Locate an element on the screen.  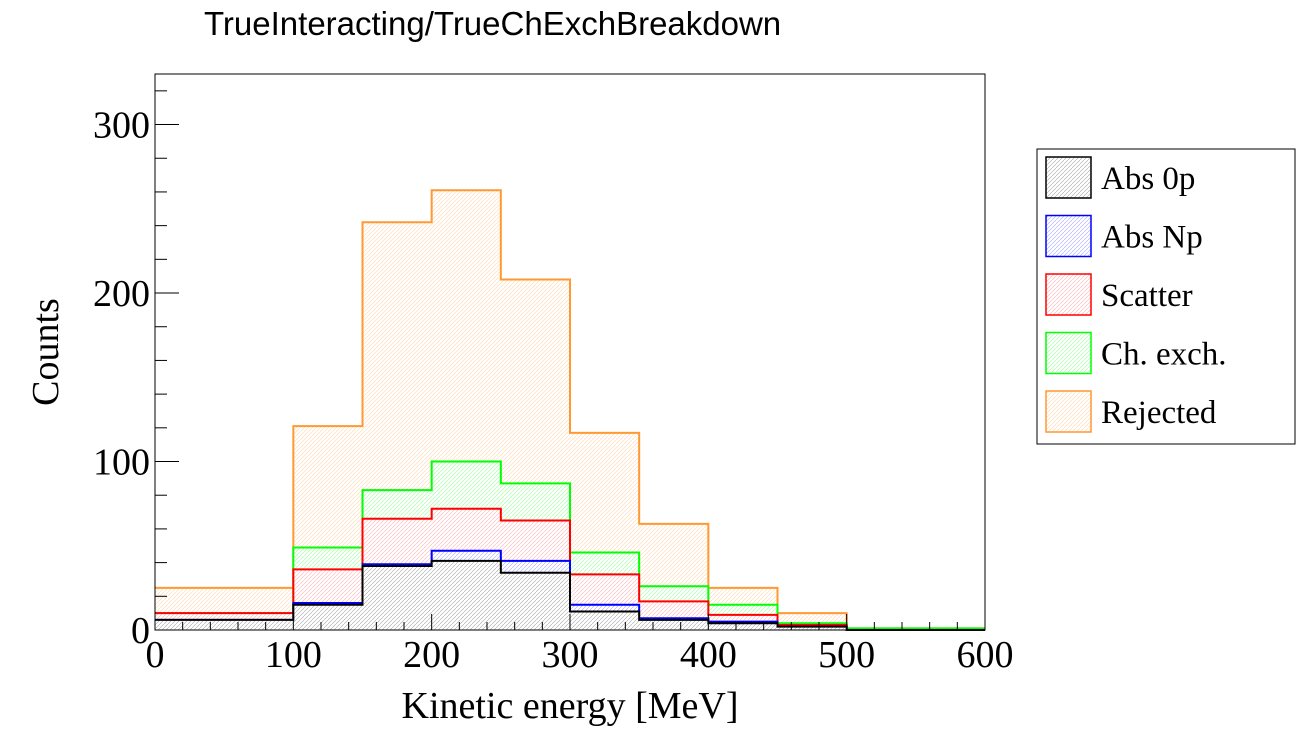
legend-label: Scatter is located at coordinates (1147, 296).